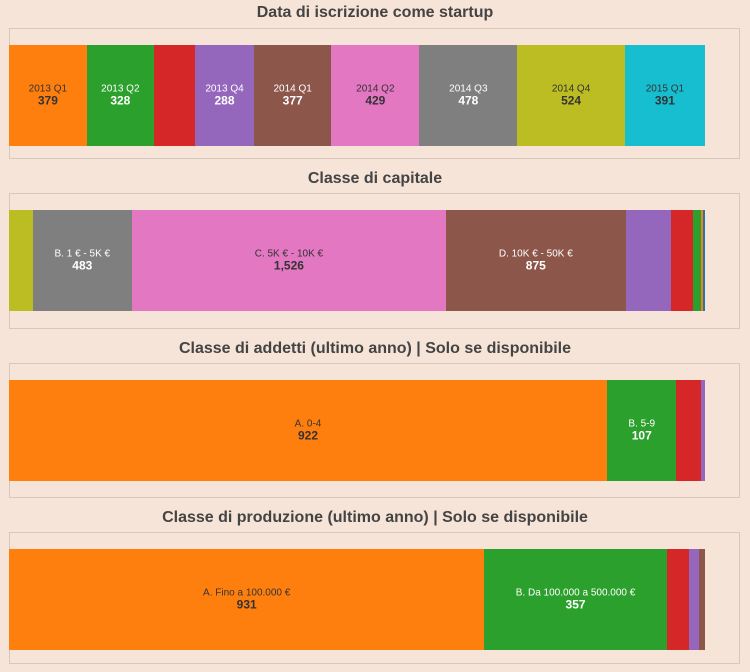  What do you see at coordinates (292, 100) in the screenshot?
I see `segment-value-label: 377` at bounding box center [292, 100].